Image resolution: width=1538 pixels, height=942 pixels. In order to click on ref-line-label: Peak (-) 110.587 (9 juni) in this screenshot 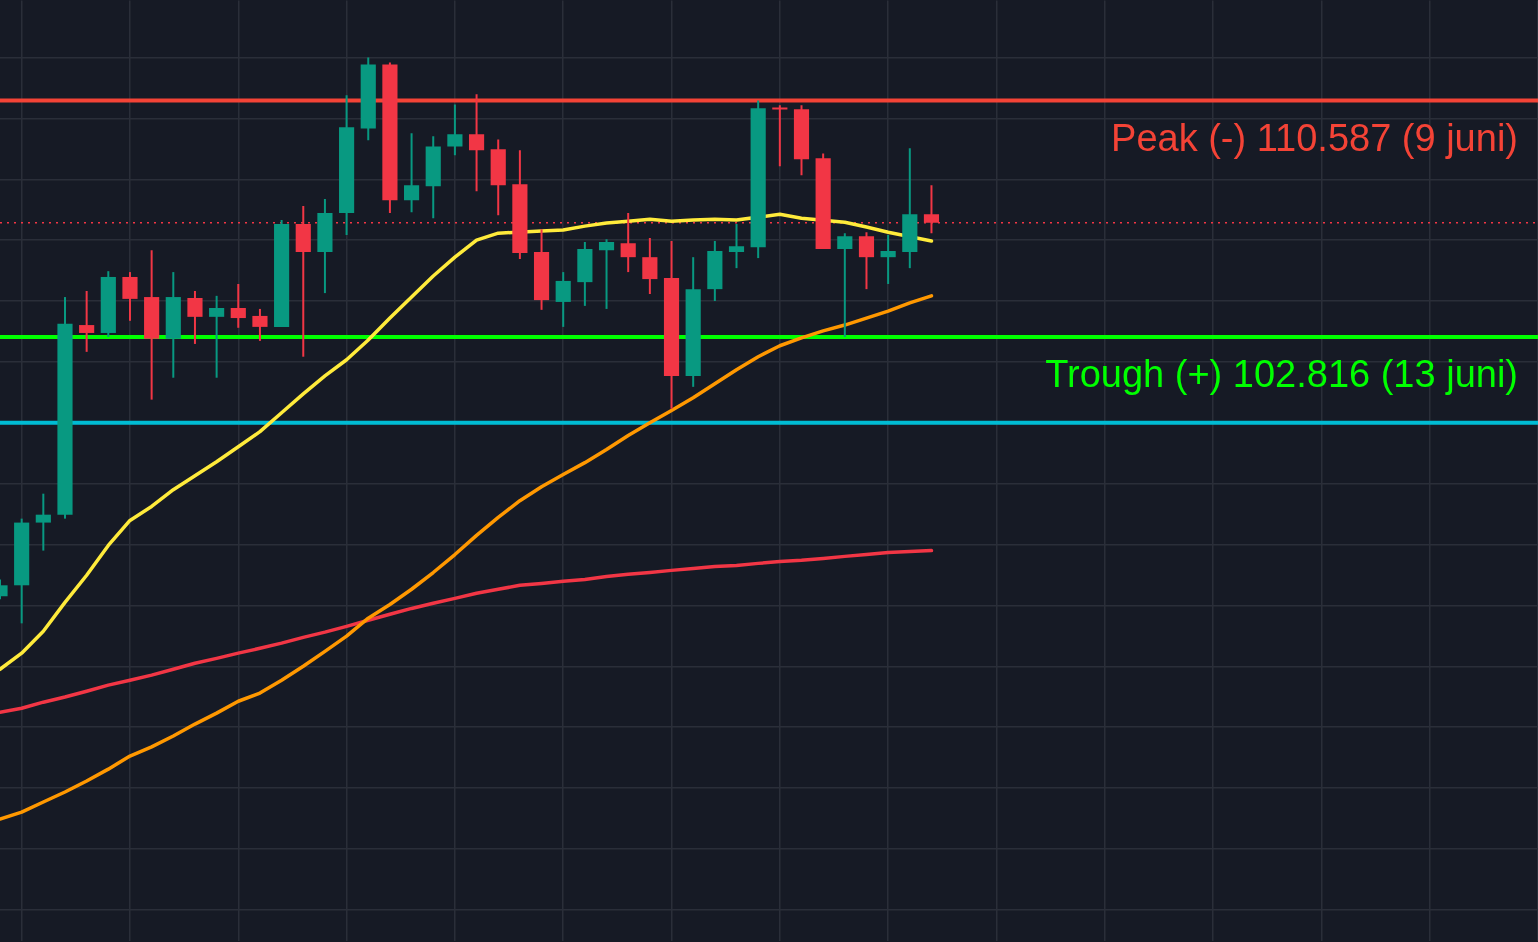, I will do `click(1314, 137)`.